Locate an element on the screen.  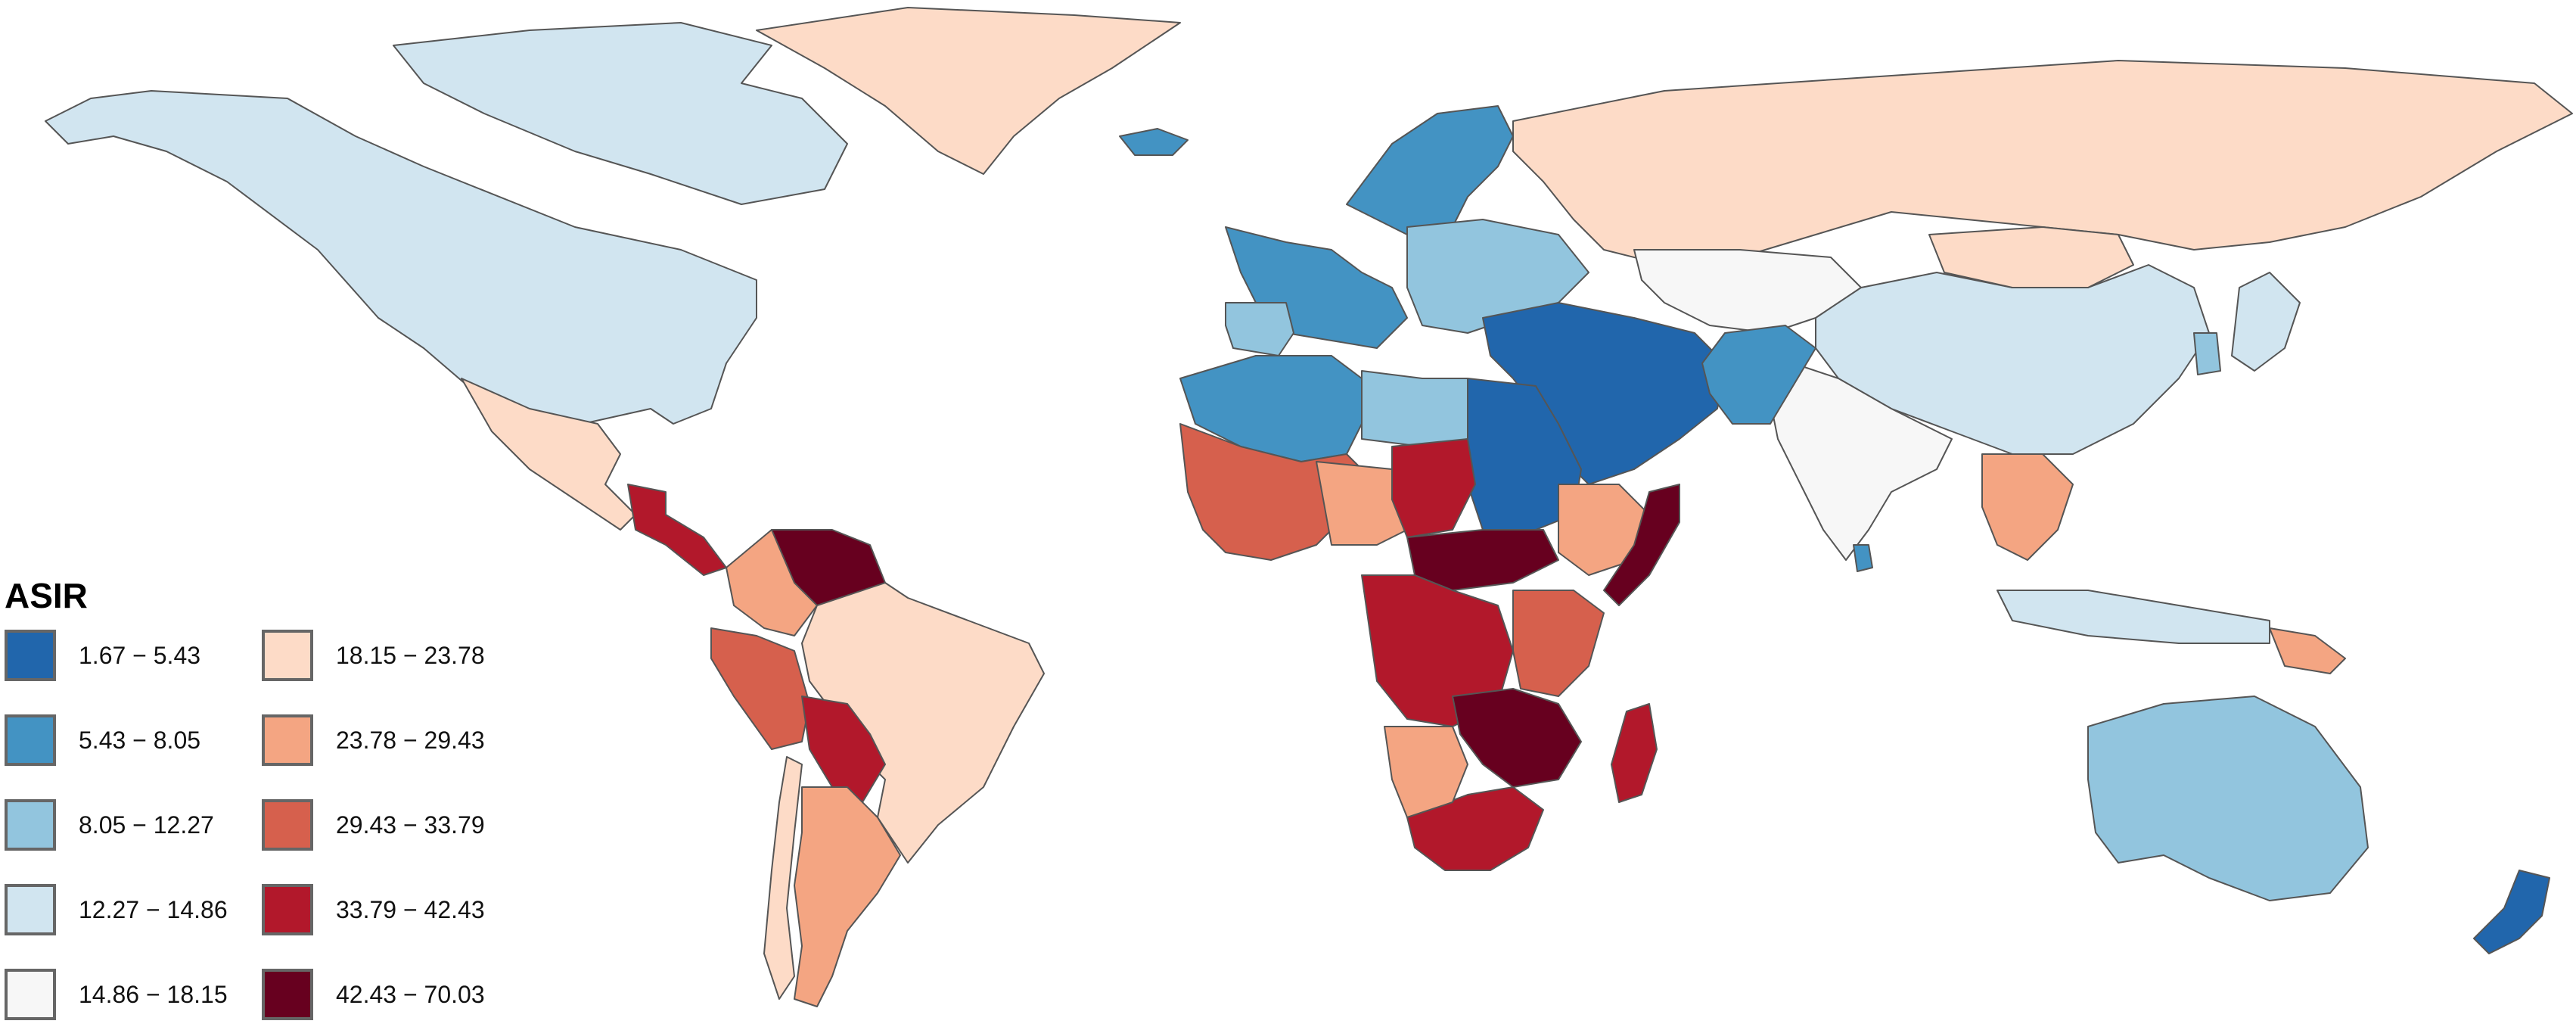
region-chile is located at coordinates (783, 878).